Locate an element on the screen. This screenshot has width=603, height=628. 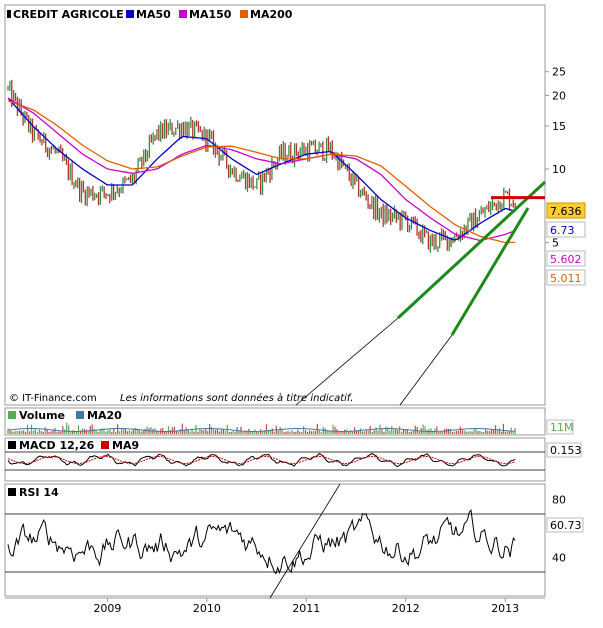
macd-layer is located at coordinates (275, 461).